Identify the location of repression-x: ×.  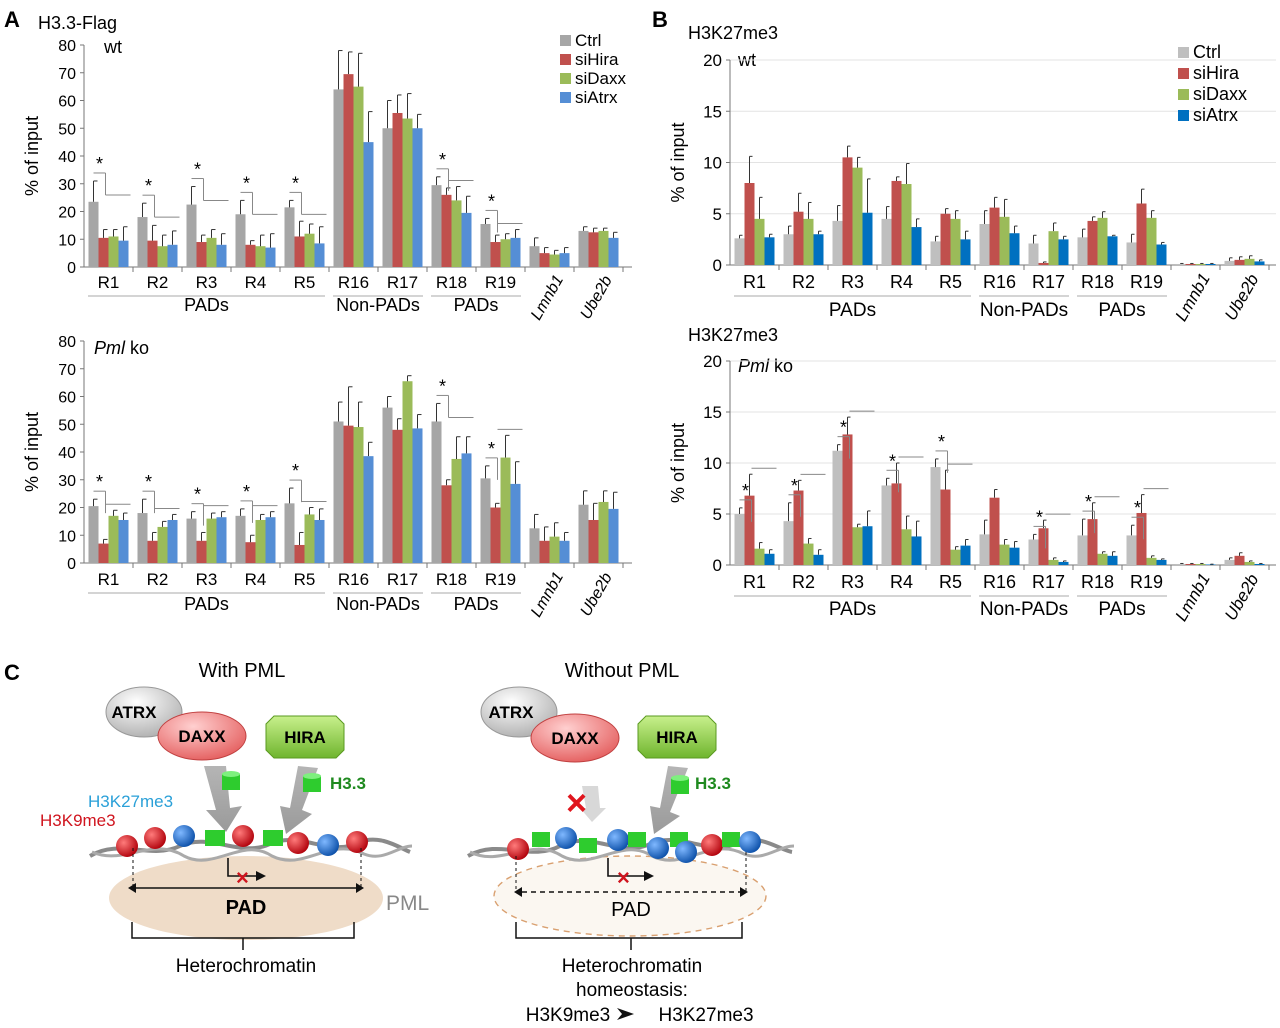
(242, 877).